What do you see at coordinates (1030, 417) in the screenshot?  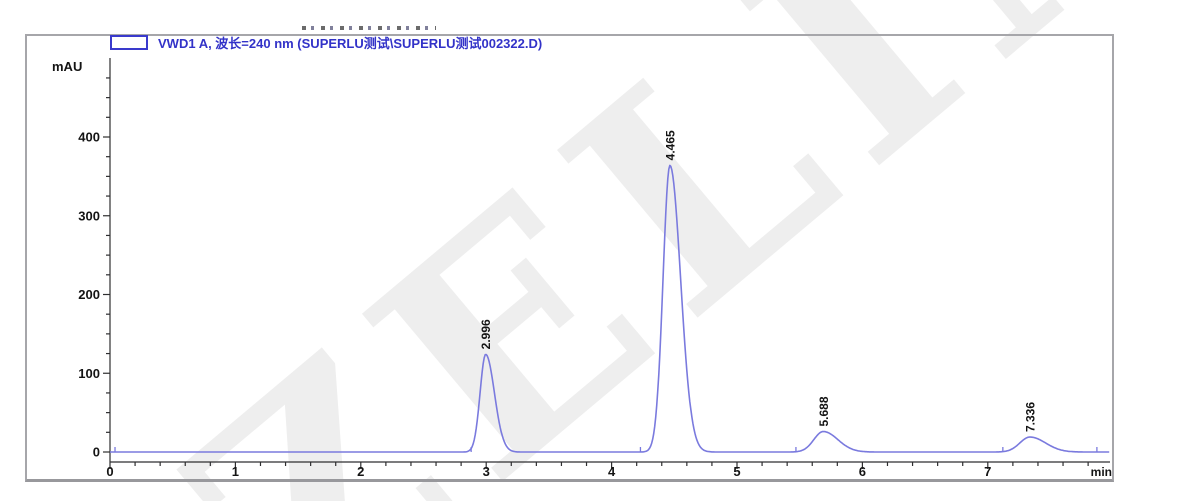 I see `peak-label: 7.336` at bounding box center [1030, 417].